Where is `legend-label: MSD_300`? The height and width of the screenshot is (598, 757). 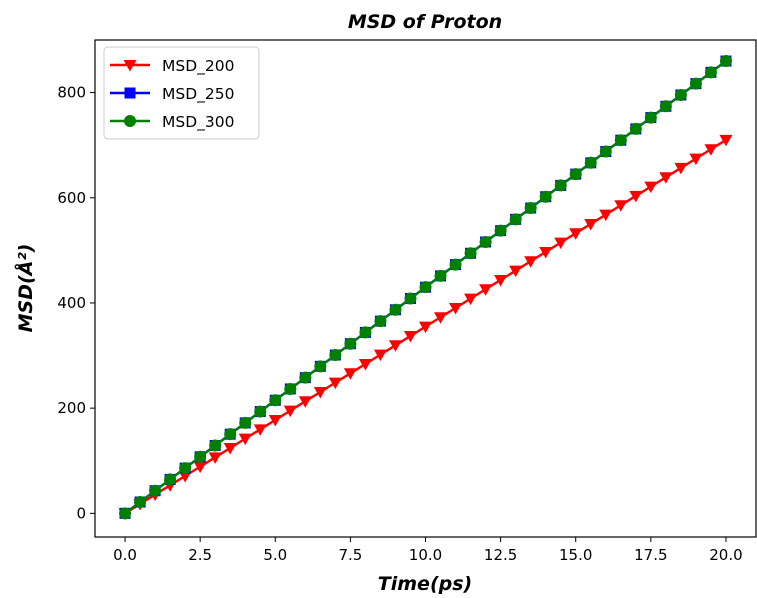
legend-label: MSD_300 is located at coordinates (198, 122).